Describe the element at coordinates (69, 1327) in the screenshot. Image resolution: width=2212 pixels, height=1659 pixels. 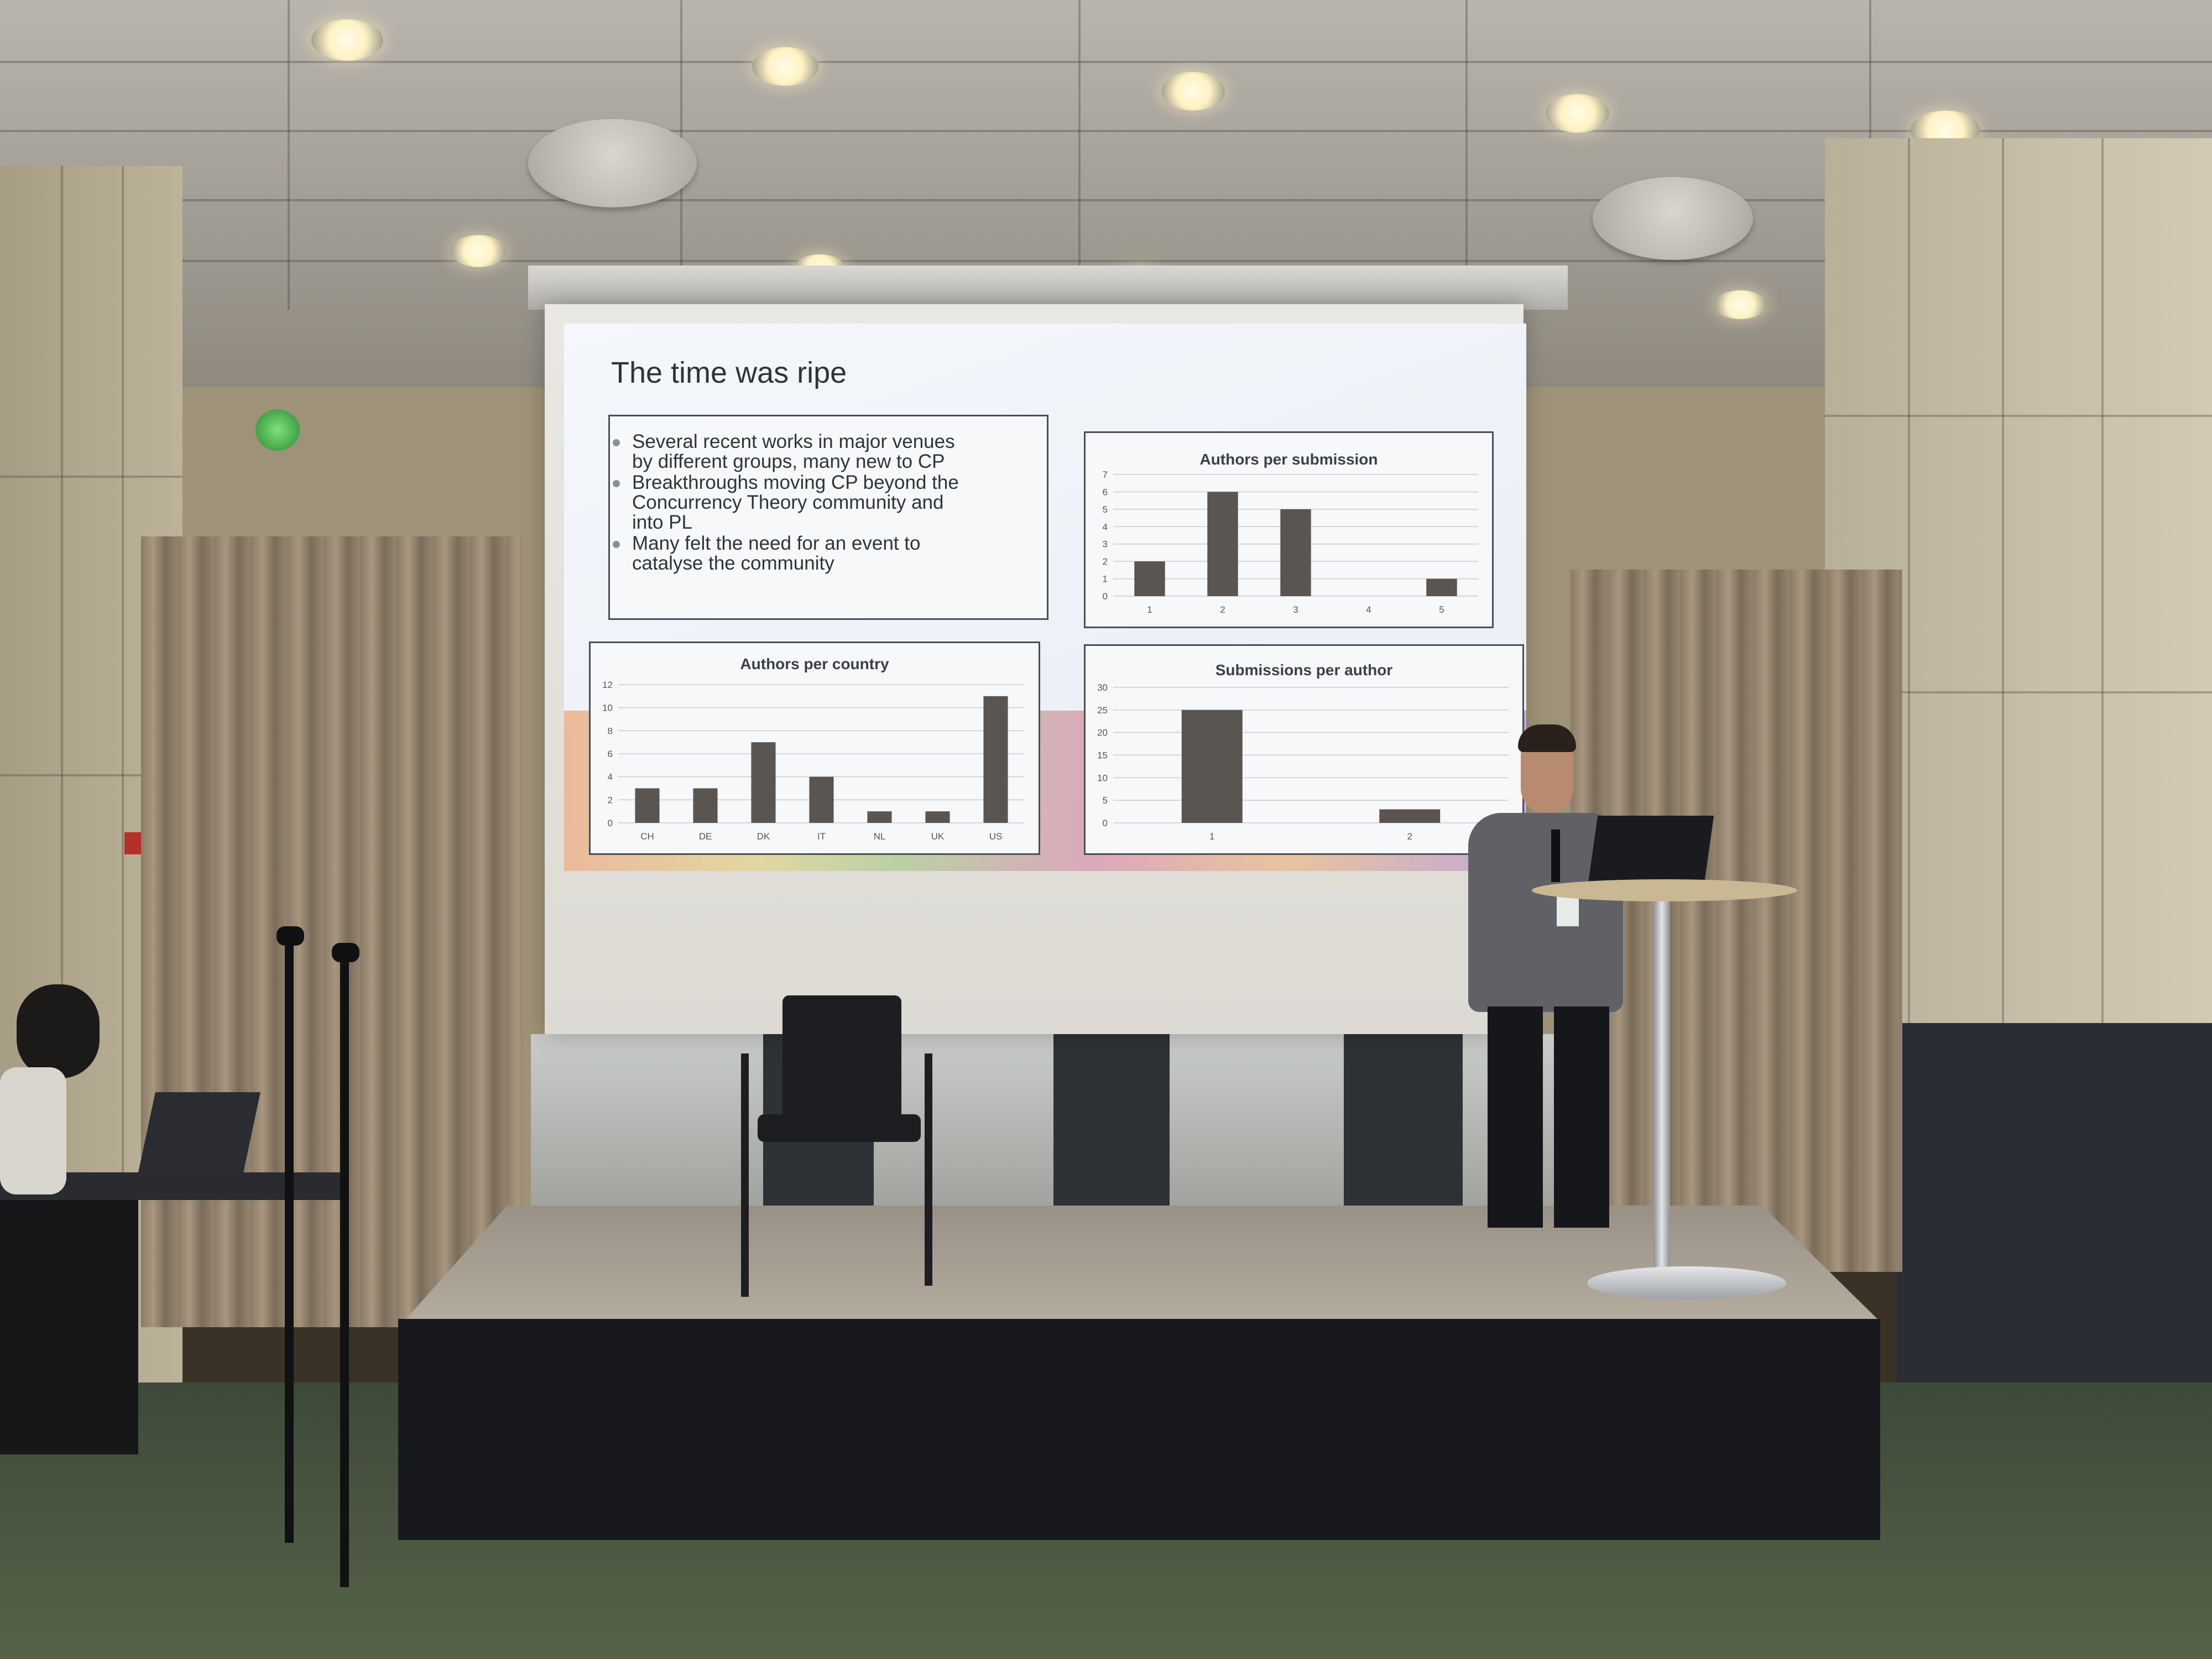
I see `technician-legs` at that location.